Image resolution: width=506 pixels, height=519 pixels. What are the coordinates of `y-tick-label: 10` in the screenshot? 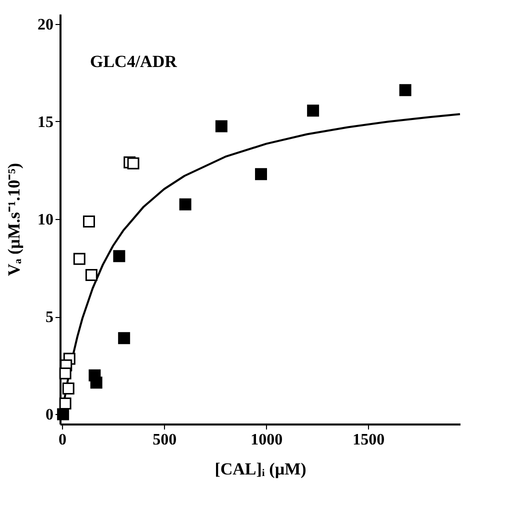 It's located at (46, 220).